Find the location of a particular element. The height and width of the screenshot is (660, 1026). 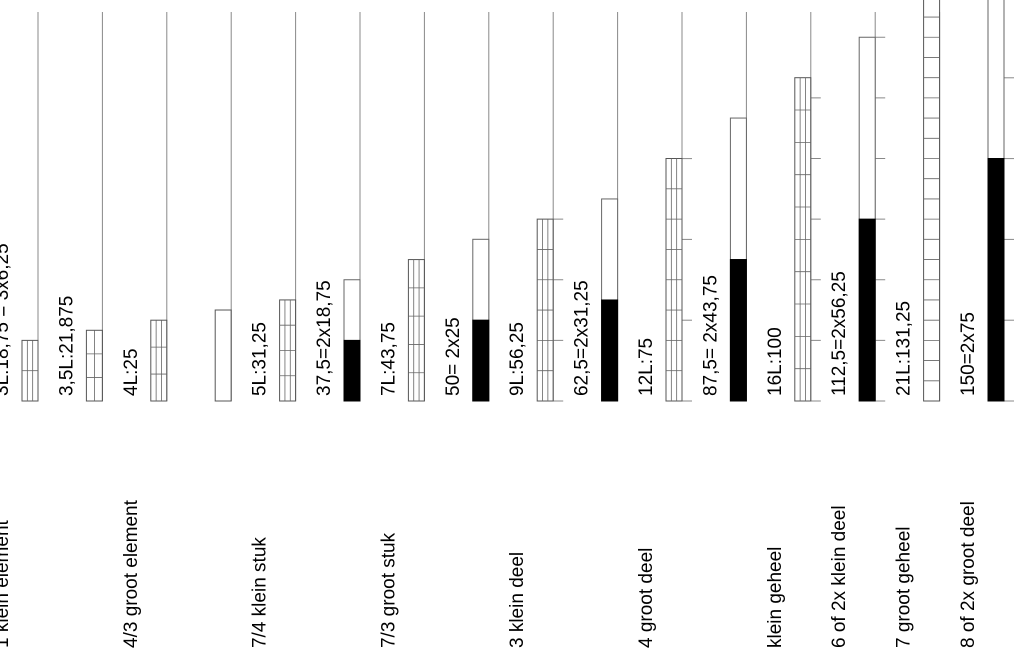

value-label: 4L:25 is located at coordinates (131, 372).